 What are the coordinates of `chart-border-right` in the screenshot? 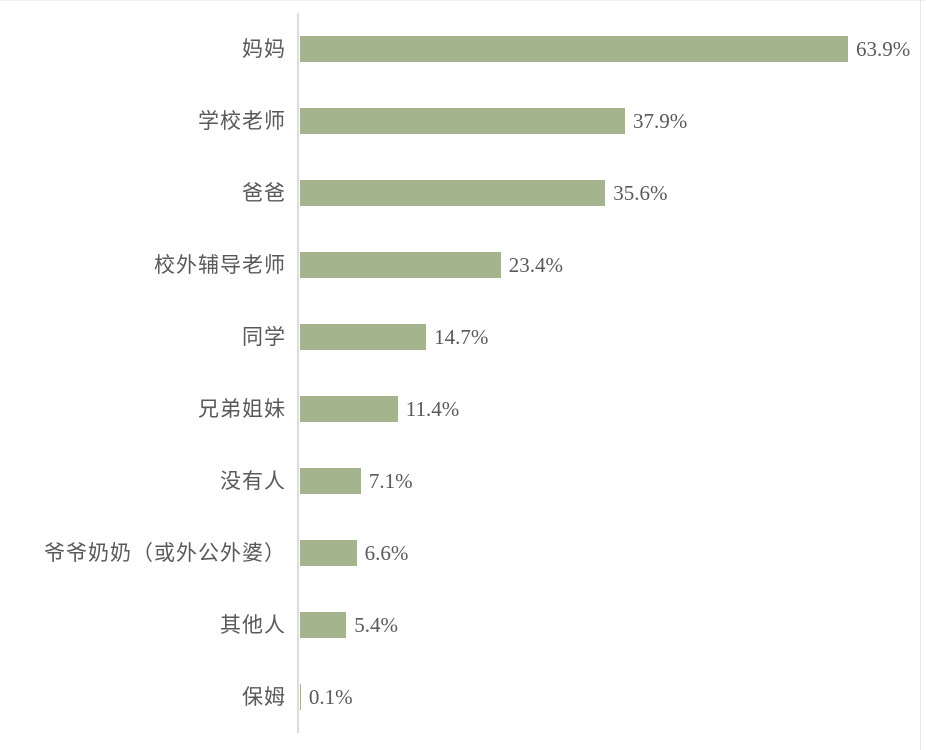 It's located at (920, 375).